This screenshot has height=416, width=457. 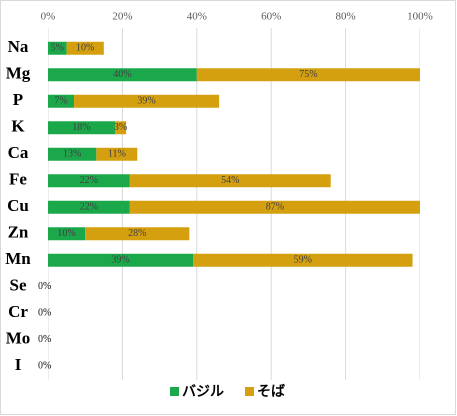 What do you see at coordinates (18, 46) in the screenshot?
I see `y-tick-label: Na` at bounding box center [18, 46].